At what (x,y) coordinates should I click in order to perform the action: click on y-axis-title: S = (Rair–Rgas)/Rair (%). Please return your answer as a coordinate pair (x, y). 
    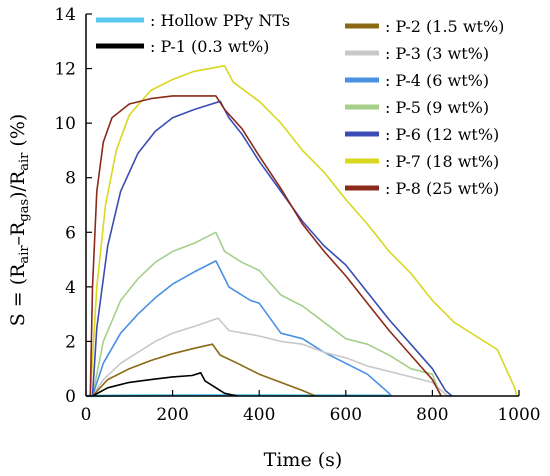
    Looking at the image, I should click on (19, 220).